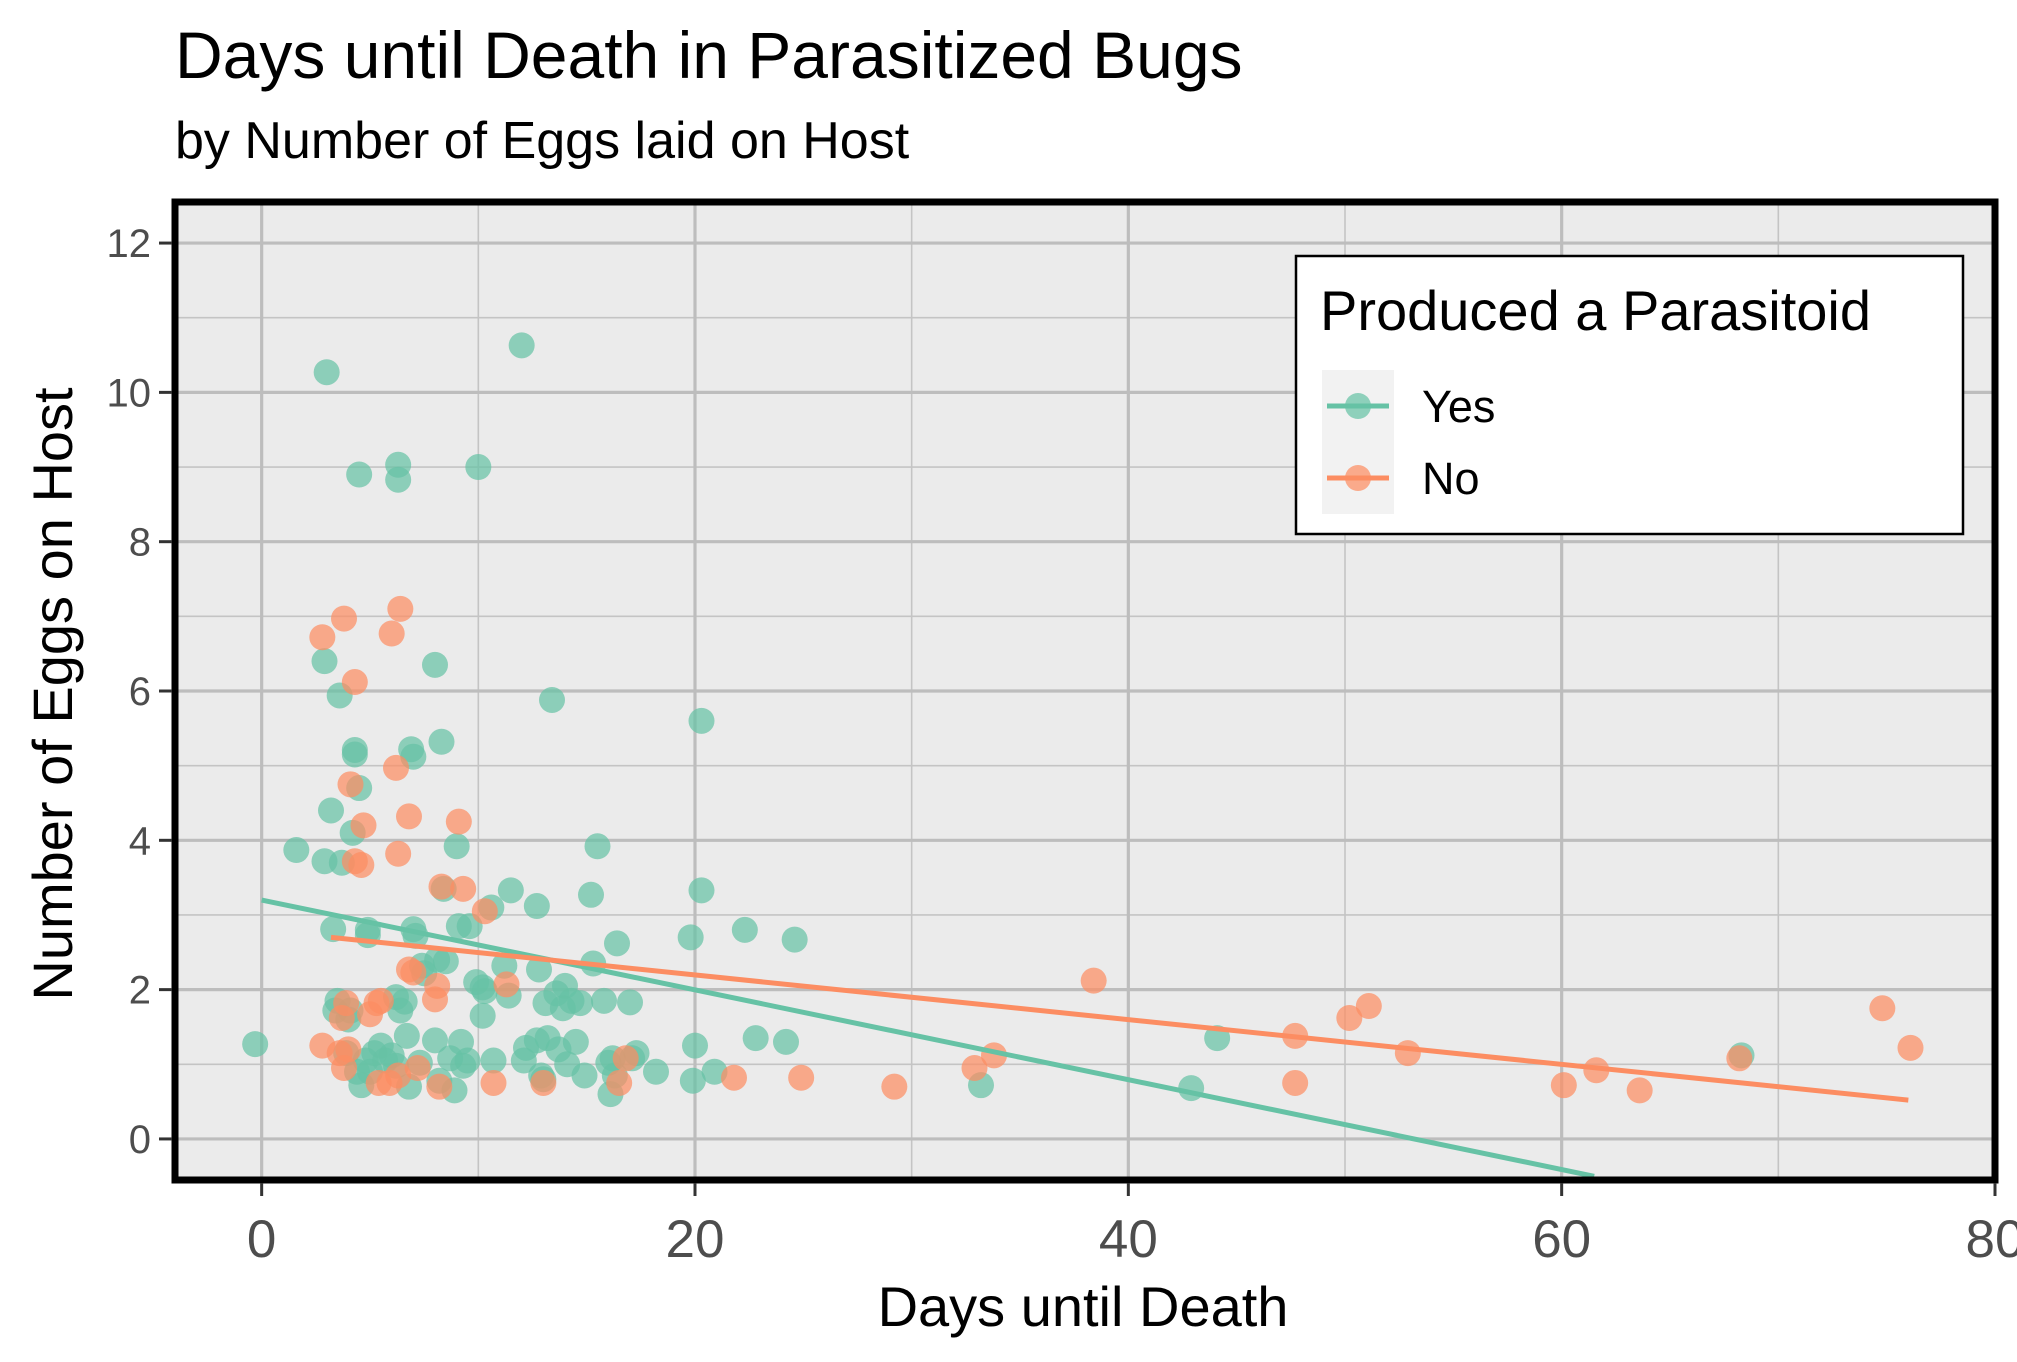  What do you see at coordinates (1451, 478) in the screenshot?
I see `legend-label-no: No` at bounding box center [1451, 478].